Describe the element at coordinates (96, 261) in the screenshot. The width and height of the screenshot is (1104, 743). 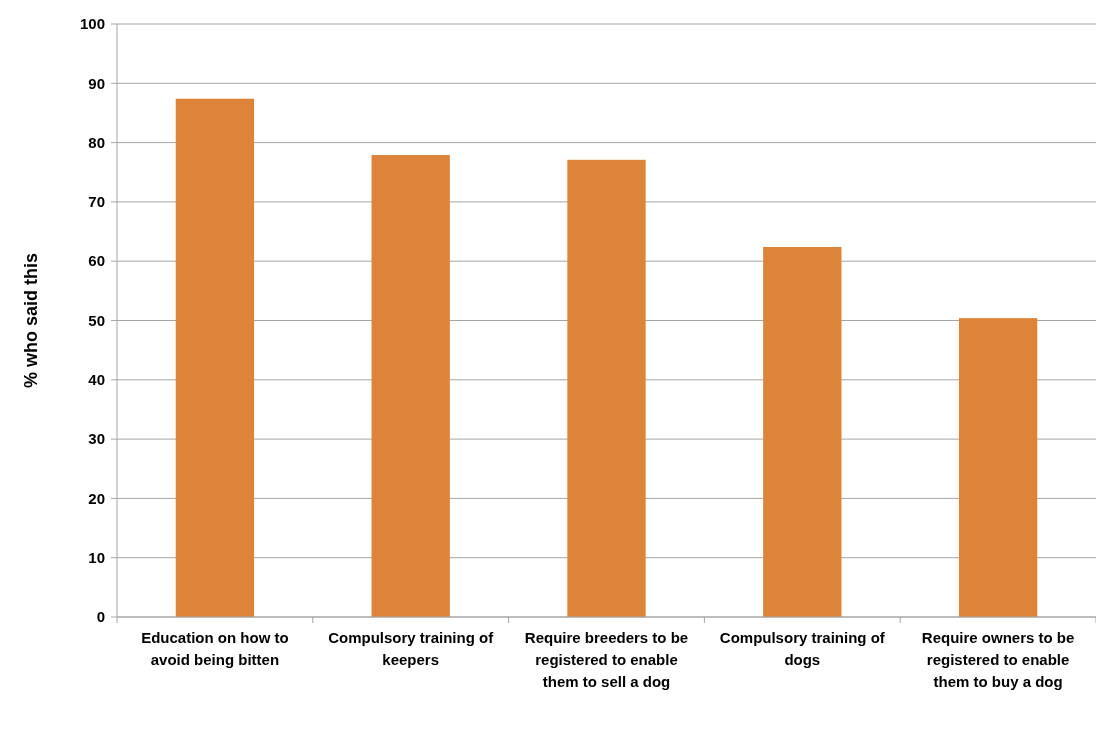
I see `y-tick-label: 60` at that location.